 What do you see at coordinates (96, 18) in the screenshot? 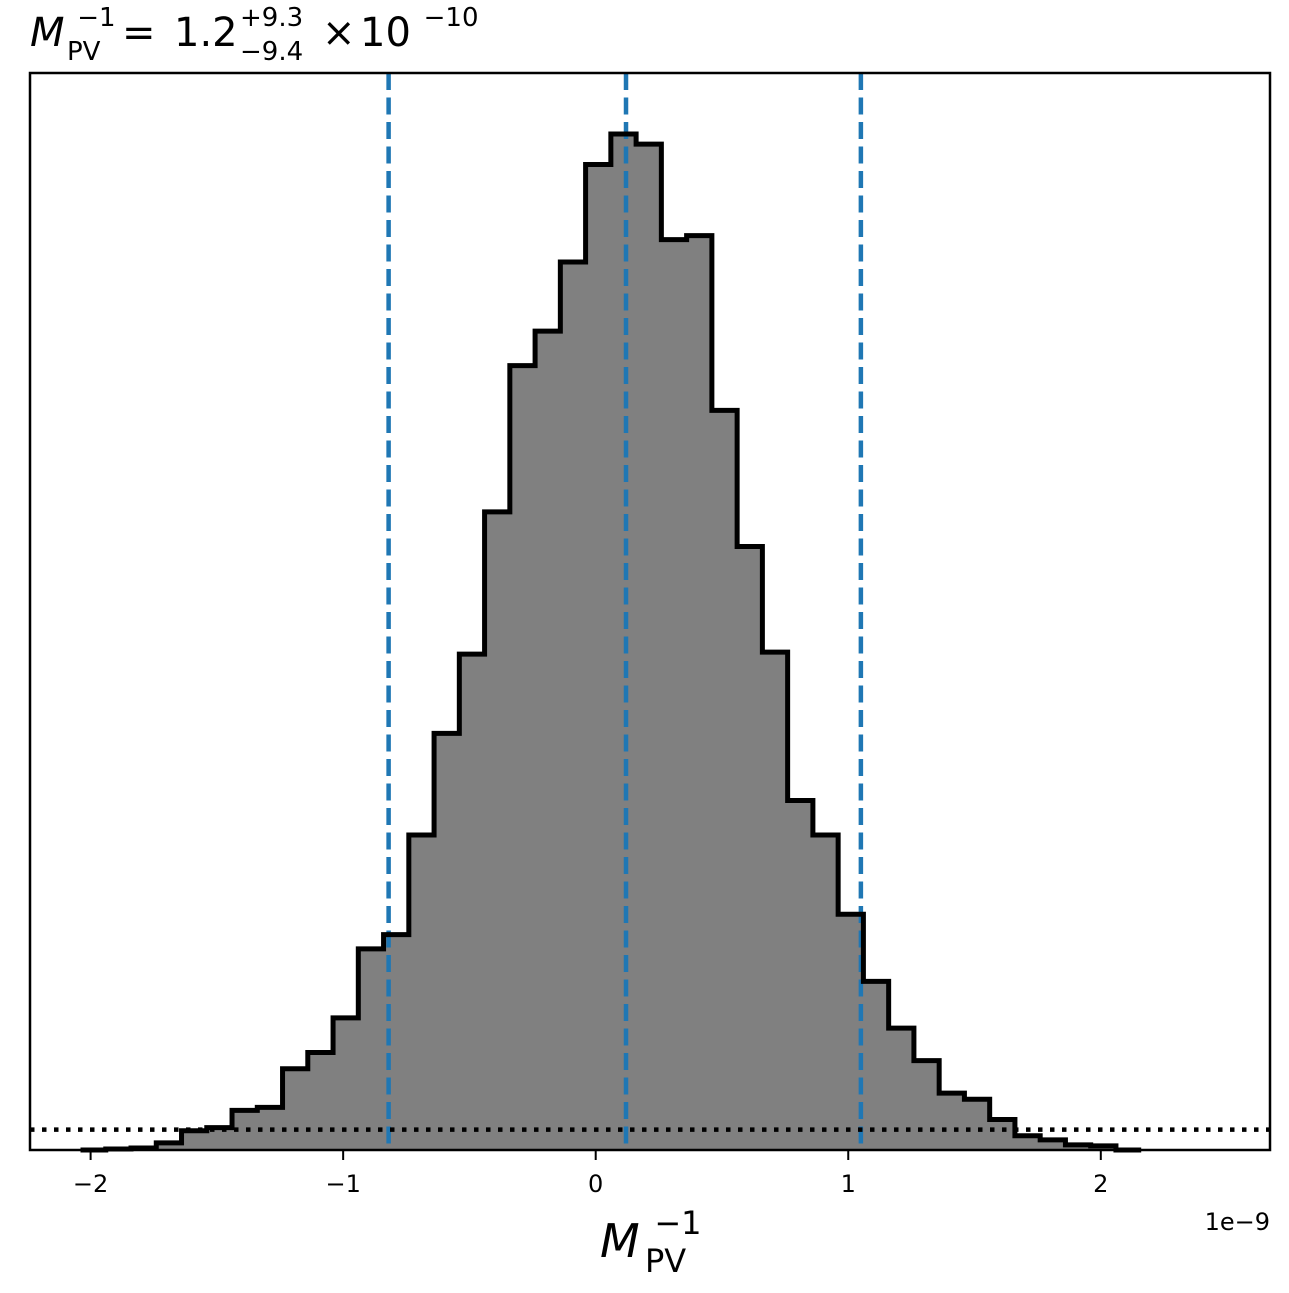
I see `title-symbol-superscript: −1` at bounding box center [96, 18].